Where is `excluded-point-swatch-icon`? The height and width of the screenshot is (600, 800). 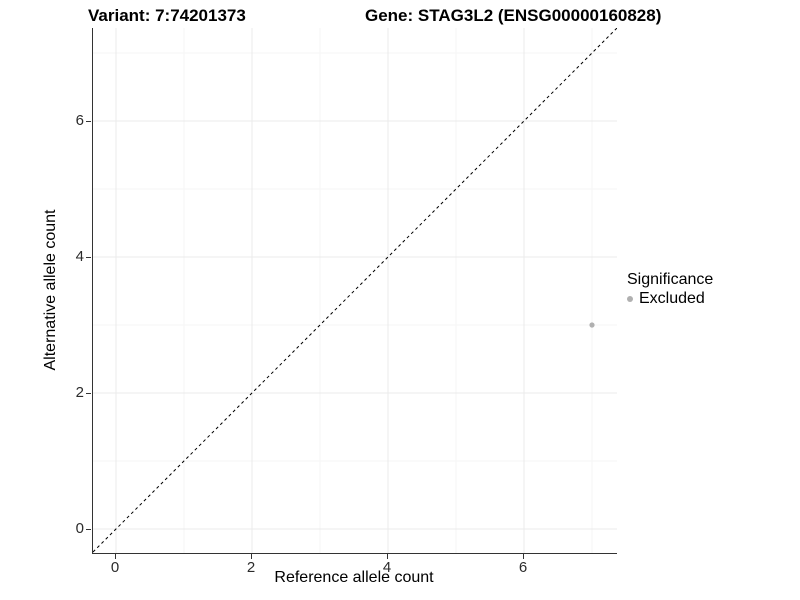 excluded-point-swatch-icon is located at coordinates (630, 298).